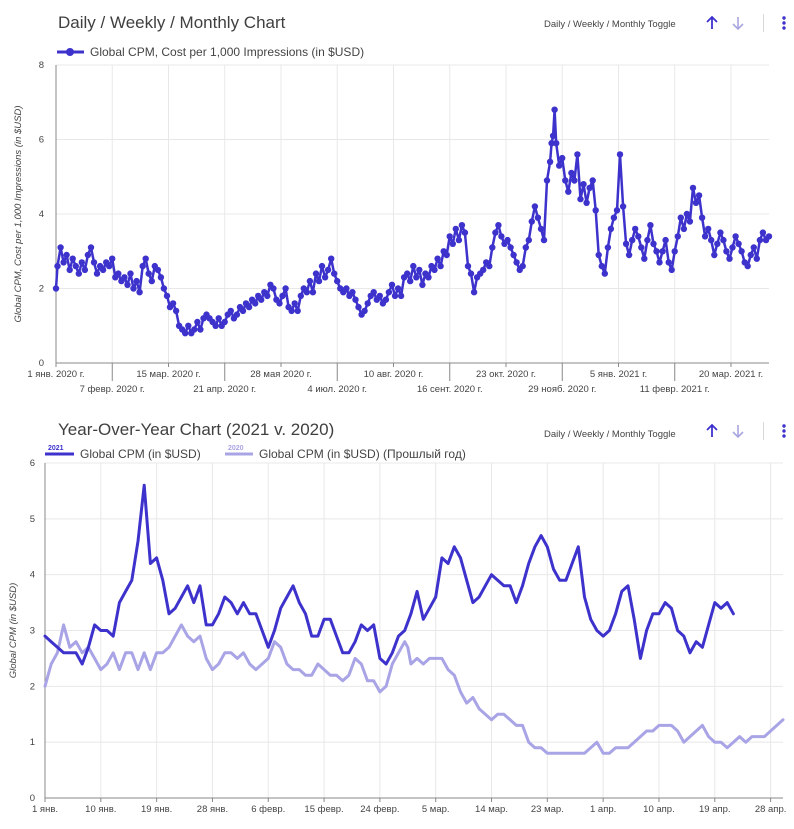  I want to click on x-tick-label: 4 июл. 2020 г., so click(337, 389).